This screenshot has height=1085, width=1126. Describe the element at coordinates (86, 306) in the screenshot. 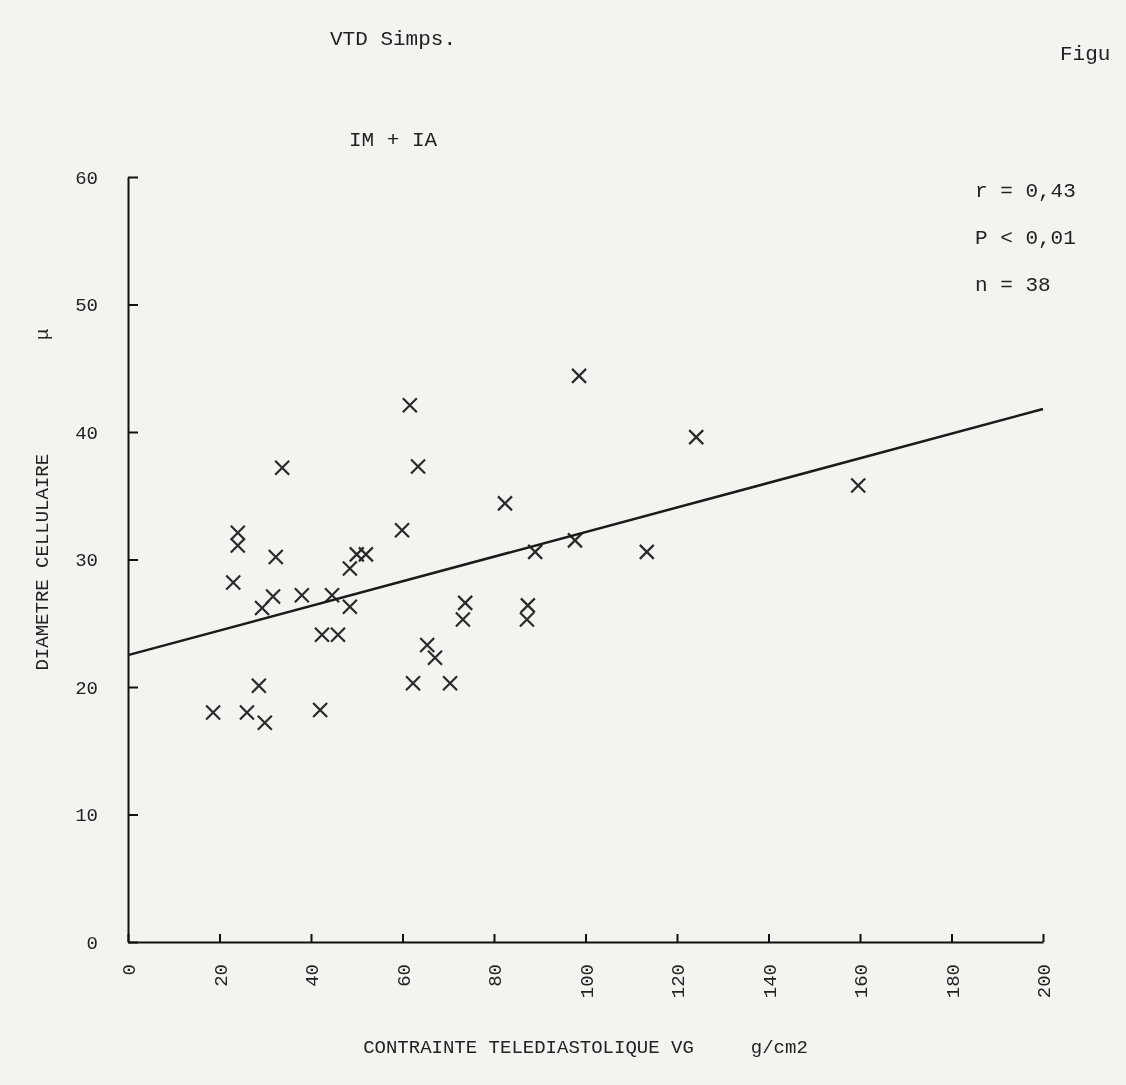

I see `y-tick-label: 50` at that location.